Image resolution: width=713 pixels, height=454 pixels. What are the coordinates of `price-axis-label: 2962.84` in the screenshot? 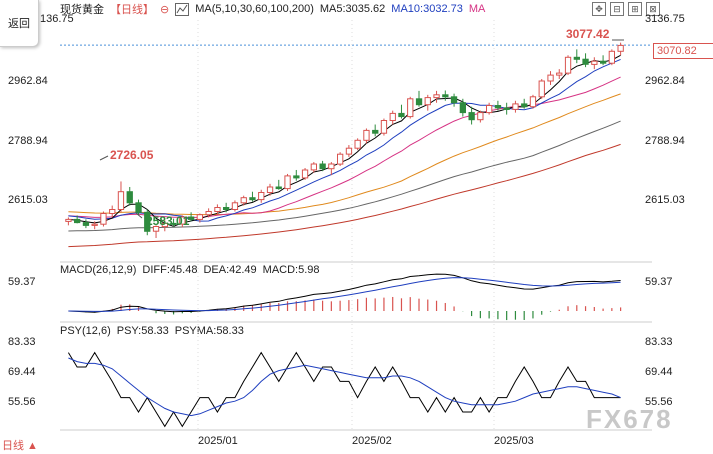 It's located at (665, 81).